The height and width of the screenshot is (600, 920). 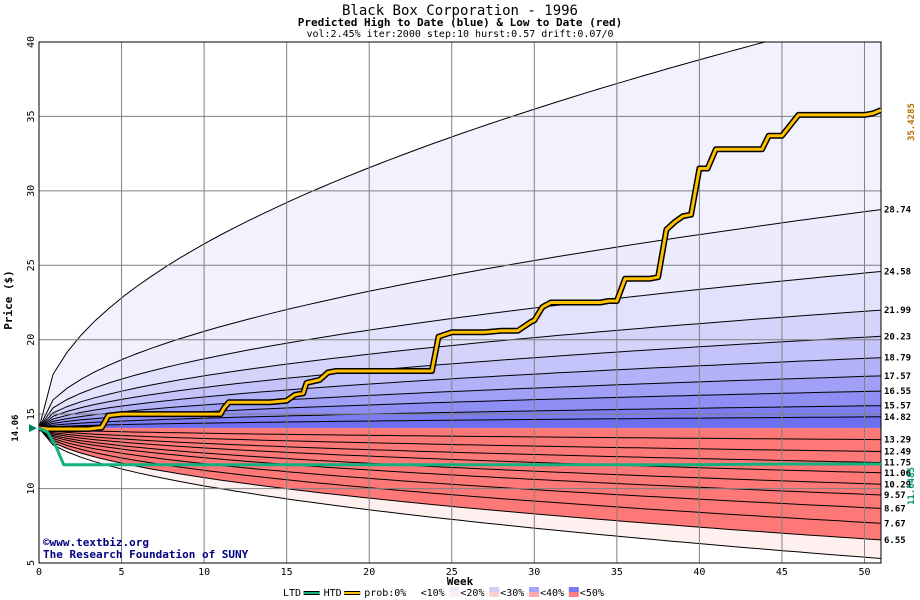 What do you see at coordinates (385, 593) in the screenshot?
I see `legend-prob-label: prob:0%` at bounding box center [385, 593].